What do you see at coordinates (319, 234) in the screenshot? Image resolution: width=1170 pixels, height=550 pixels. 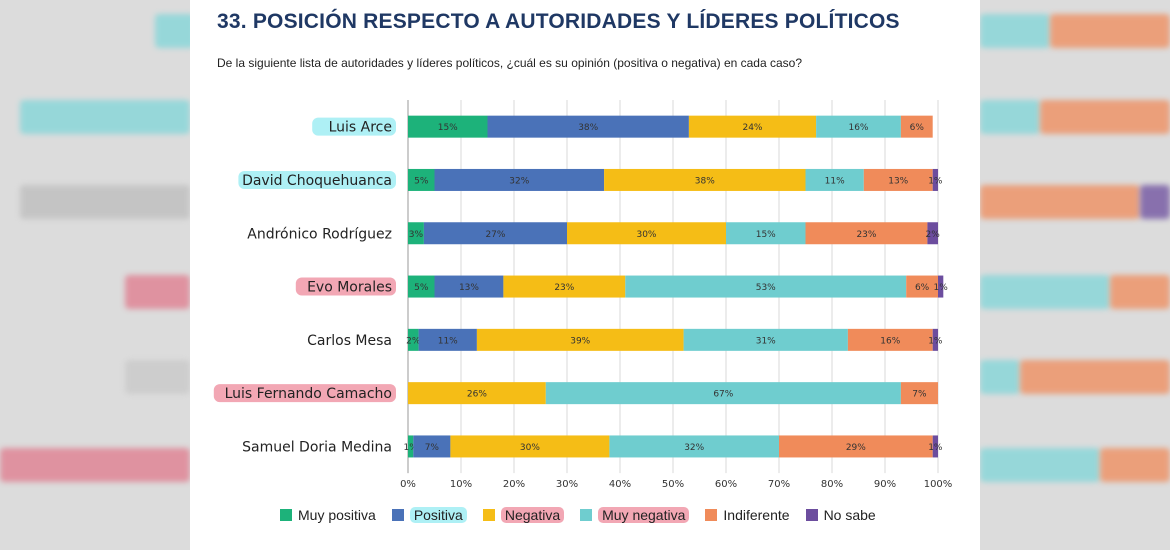 I see `category-label: Andrónico Rodríguez` at bounding box center [319, 234].